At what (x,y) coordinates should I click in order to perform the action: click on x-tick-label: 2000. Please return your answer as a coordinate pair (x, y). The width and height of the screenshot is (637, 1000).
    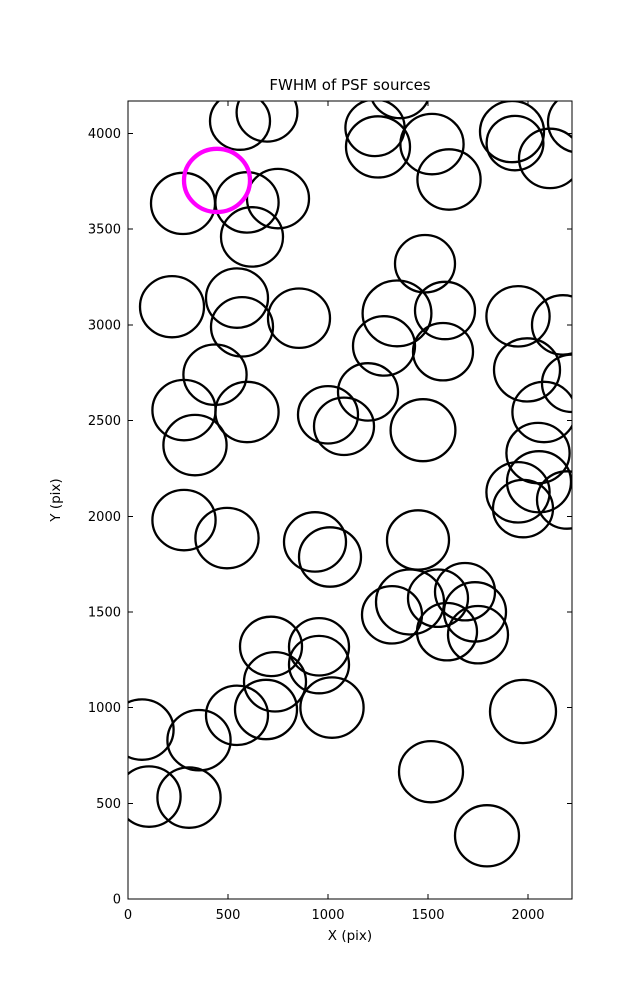
    Looking at the image, I should click on (527, 915).